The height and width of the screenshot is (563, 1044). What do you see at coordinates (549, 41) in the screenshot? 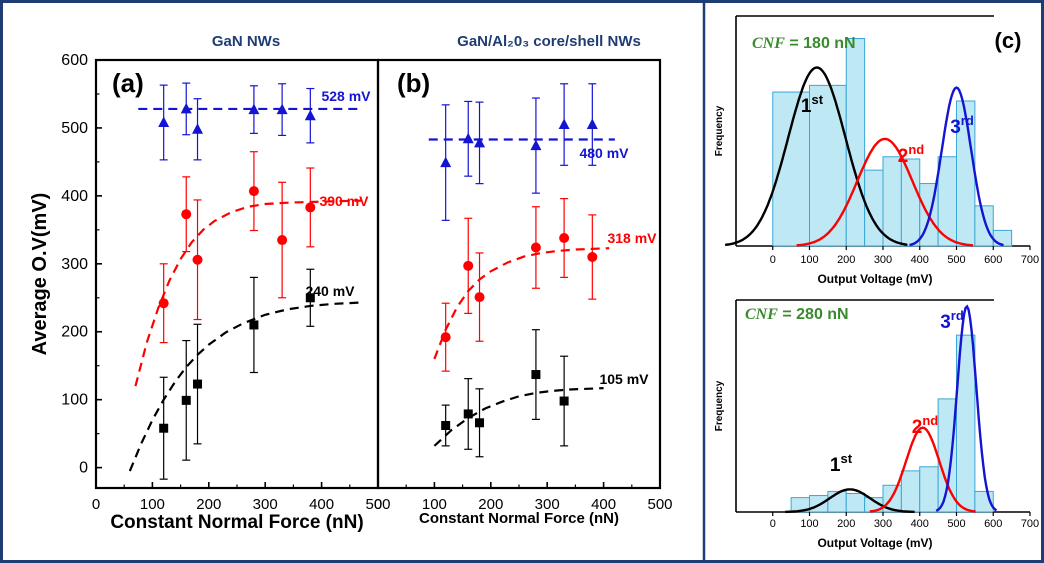
I see `panel-title: GaN/Al₂0₃ core/shell NWs` at bounding box center [549, 41].